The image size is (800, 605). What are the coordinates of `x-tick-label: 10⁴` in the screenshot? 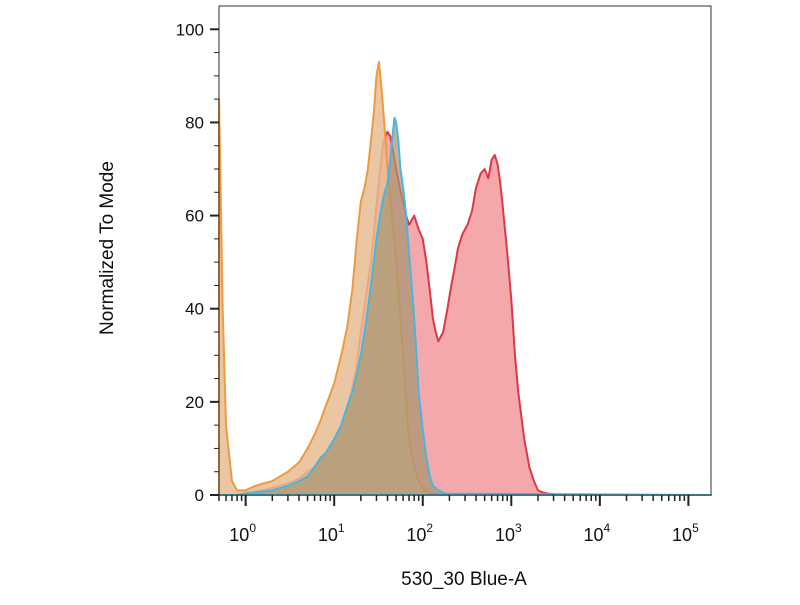 It's located at (596, 533).